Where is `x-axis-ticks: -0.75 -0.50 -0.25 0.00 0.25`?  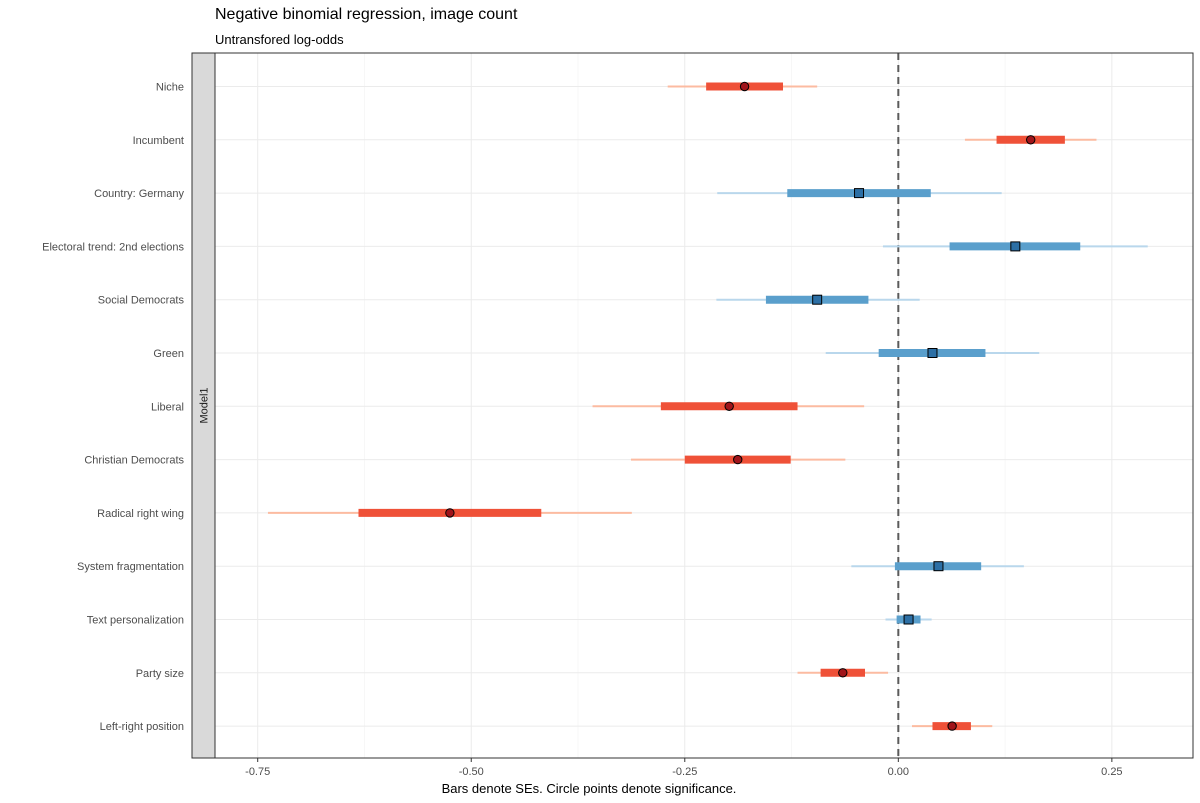
x-axis-ticks: -0.75 -0.50 -0.25 0.00 0.25 is located at coordinates (684, 768).